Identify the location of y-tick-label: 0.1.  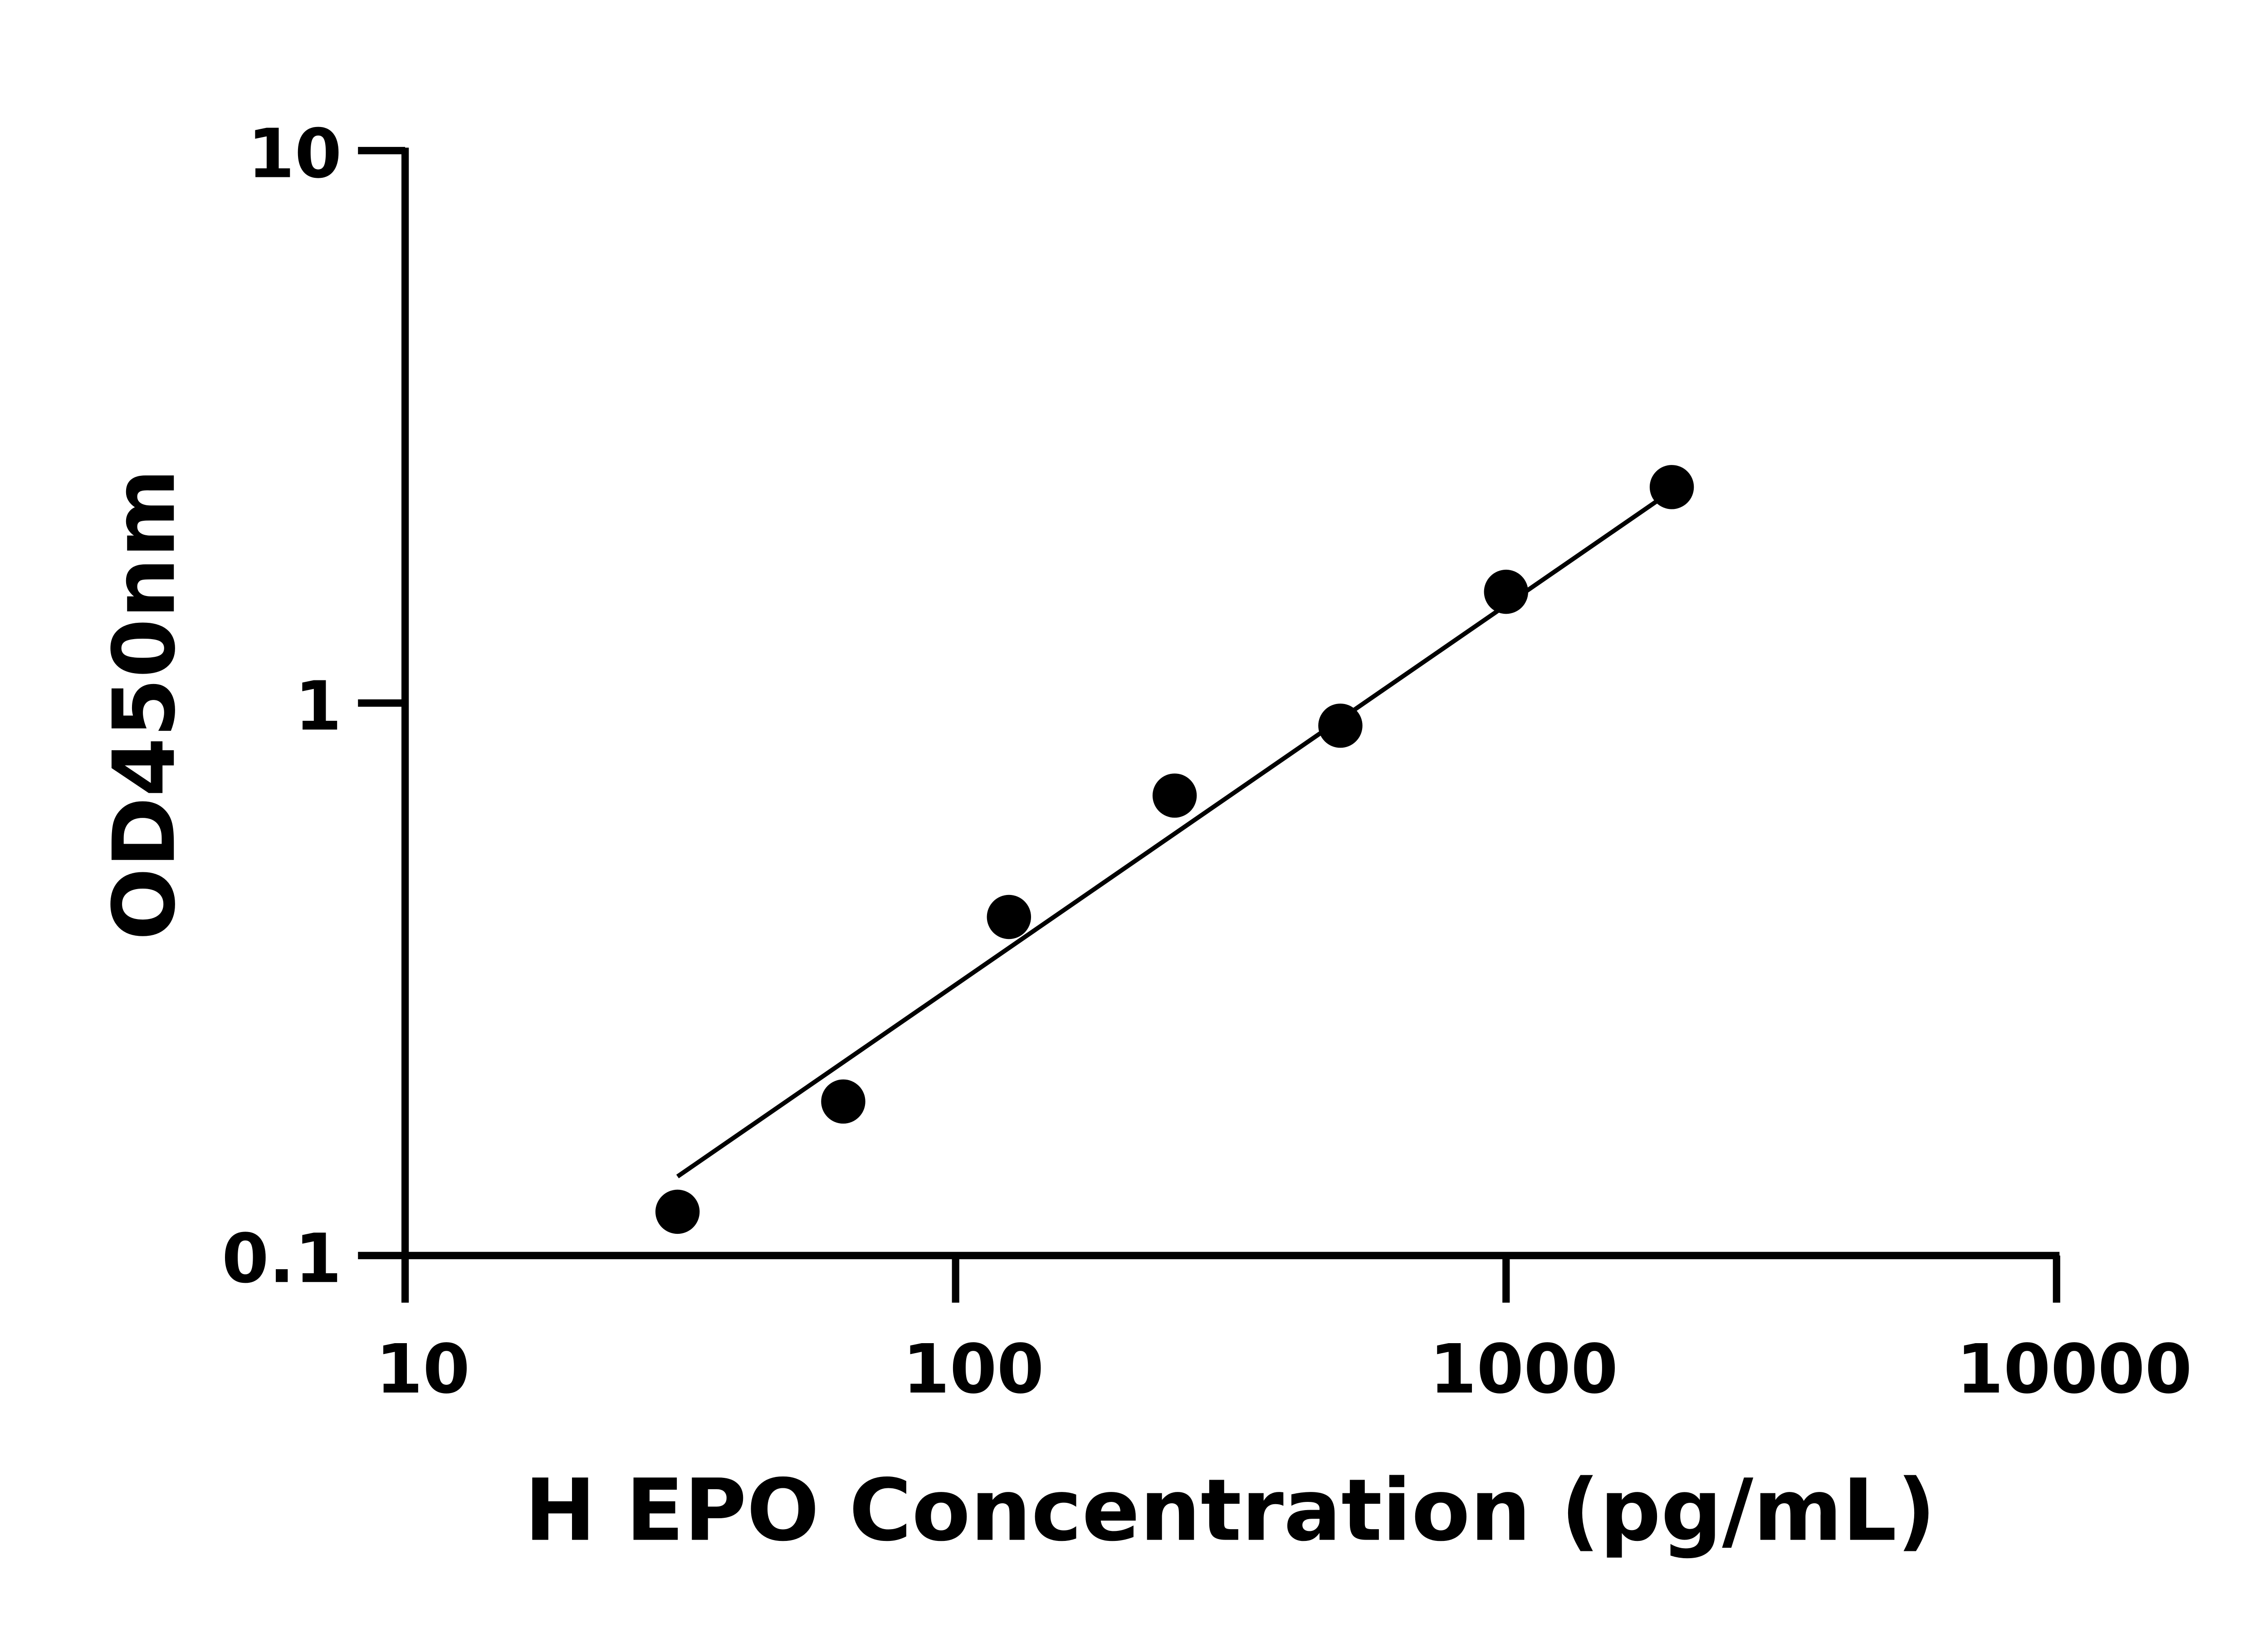
(282, 1258).